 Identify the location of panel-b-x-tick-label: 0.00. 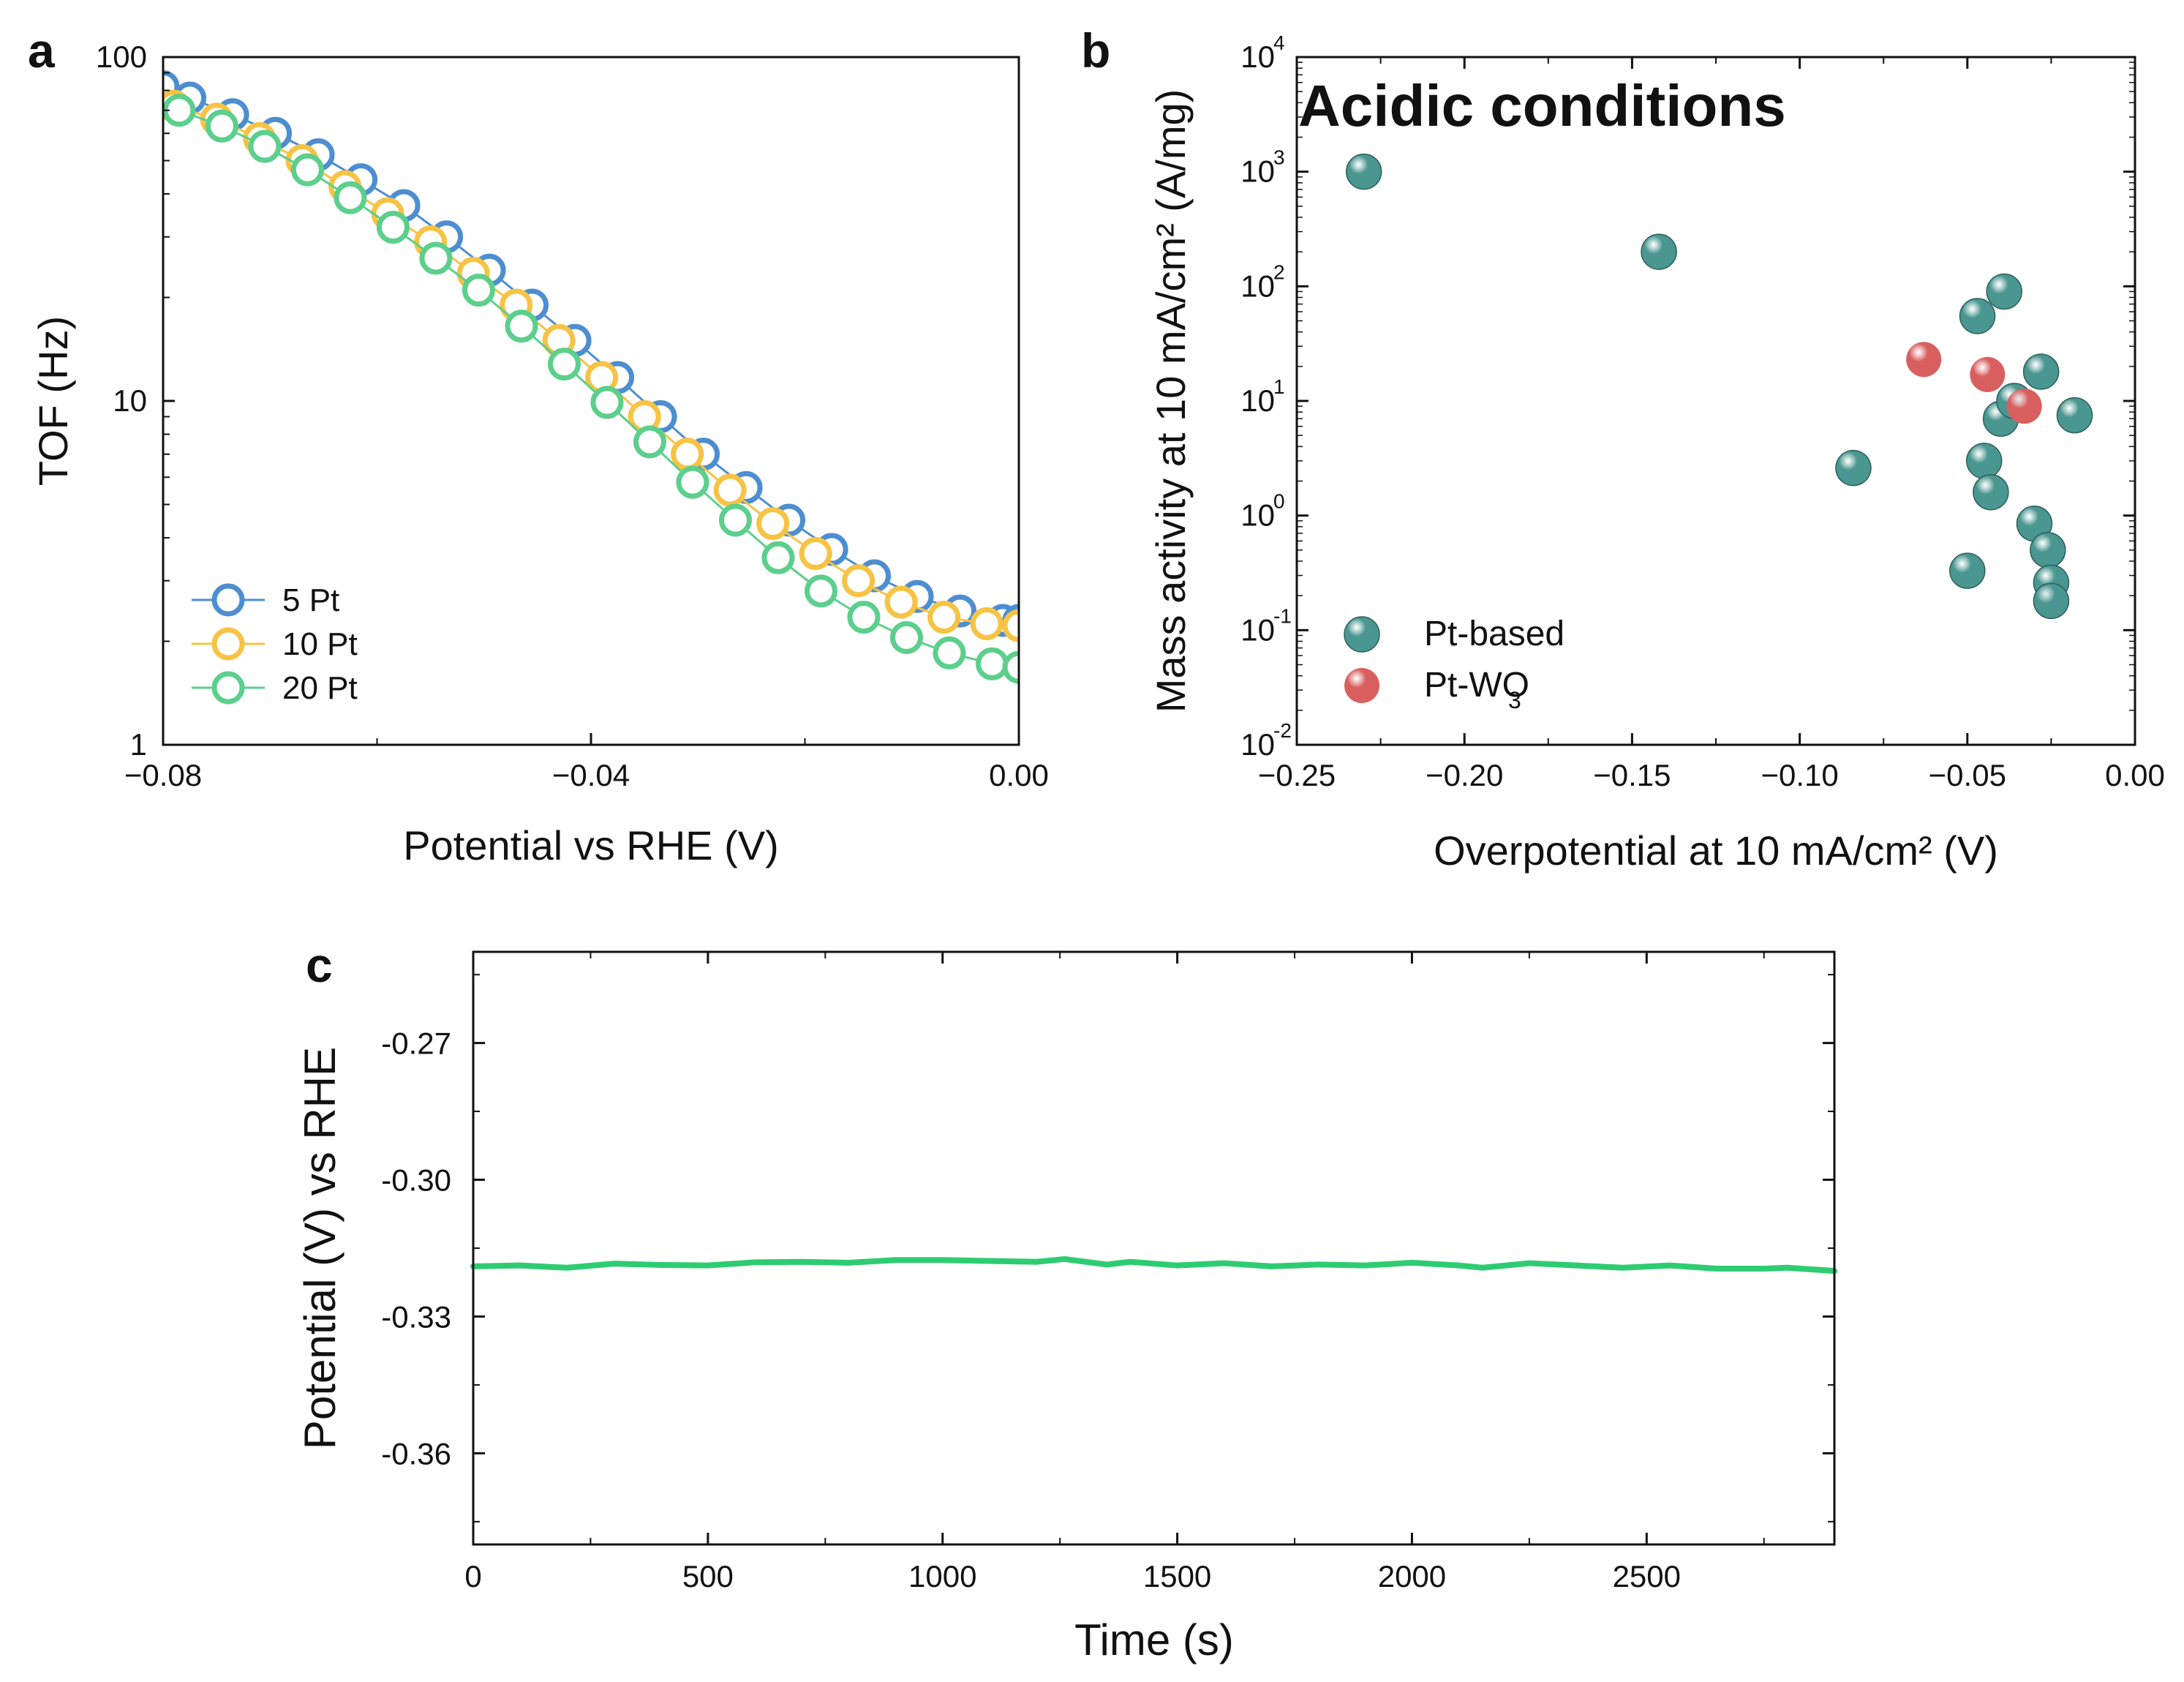
(2135, 775).